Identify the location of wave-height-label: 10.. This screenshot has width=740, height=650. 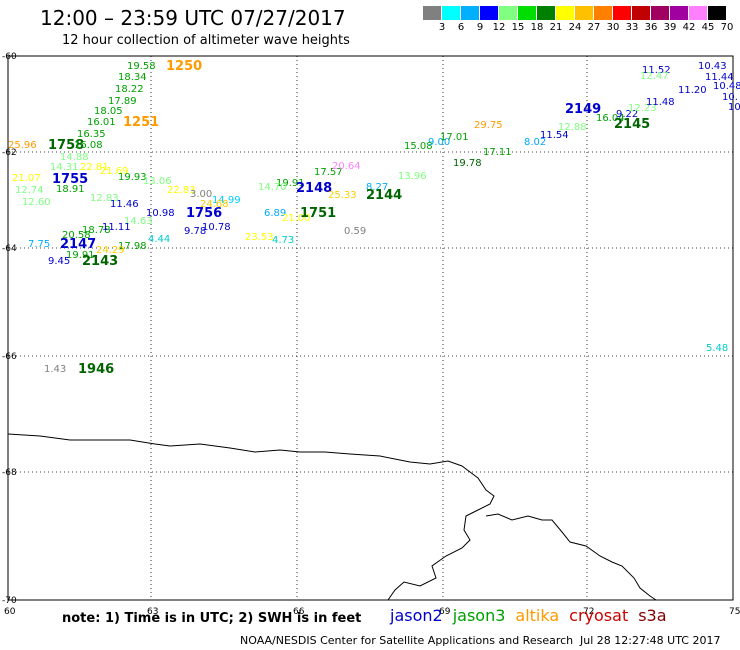
(730, 97).